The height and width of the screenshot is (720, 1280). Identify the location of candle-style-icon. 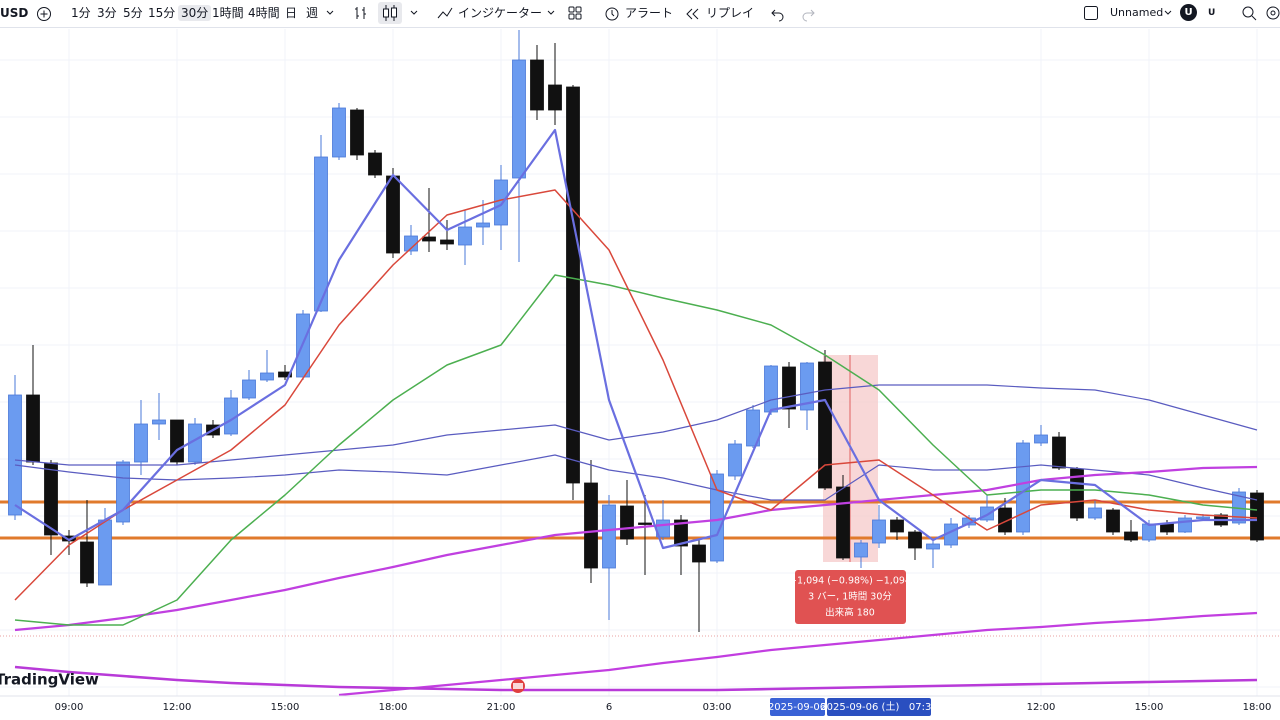
(390, 13).